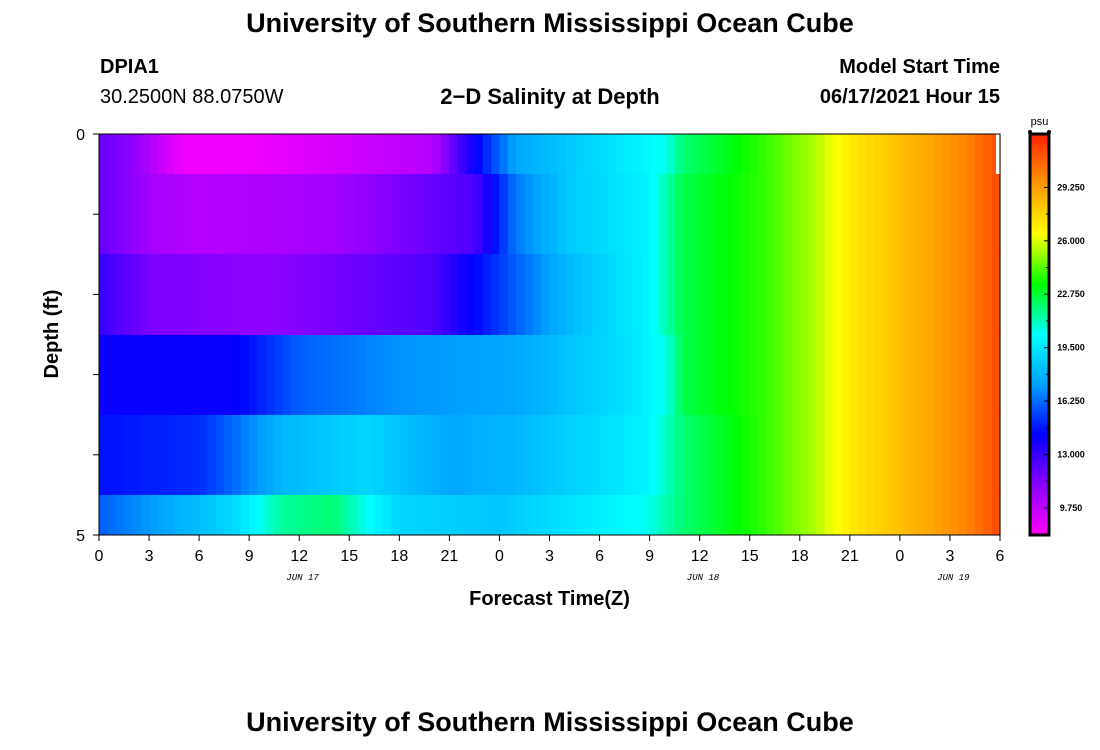 Image resolution: width=1100 pixels, height=750 pixels. I want to click on colorbar-tick-label: 22.750, so click(1071, 294).